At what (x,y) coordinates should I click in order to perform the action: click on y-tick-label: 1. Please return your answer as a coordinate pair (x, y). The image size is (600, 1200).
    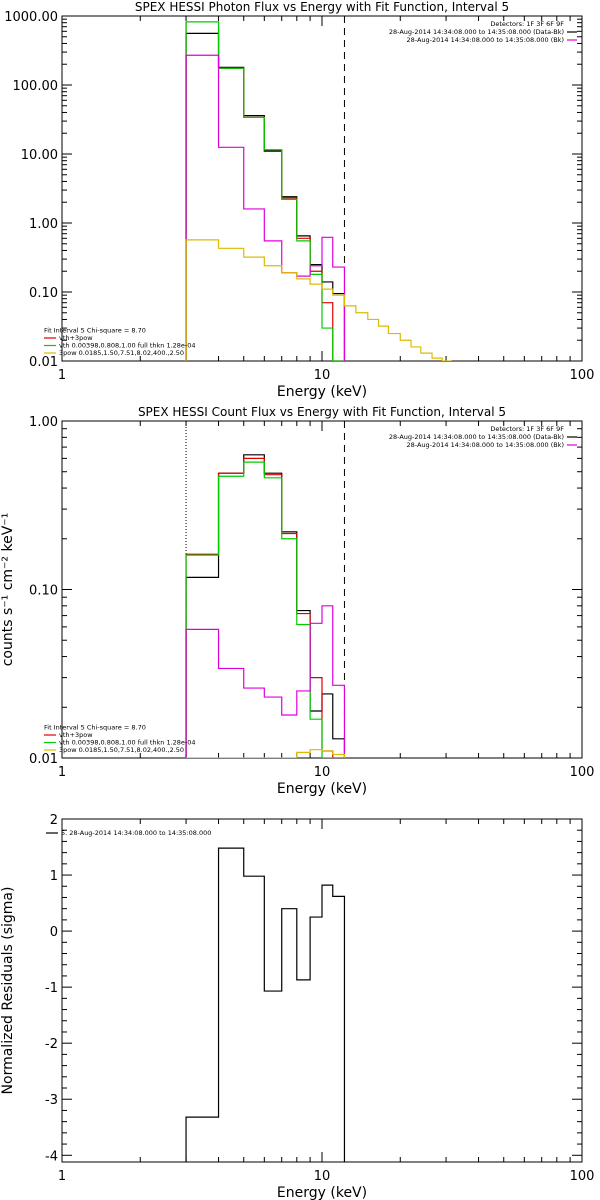
    Looking at the image, I should click on (54, 876).